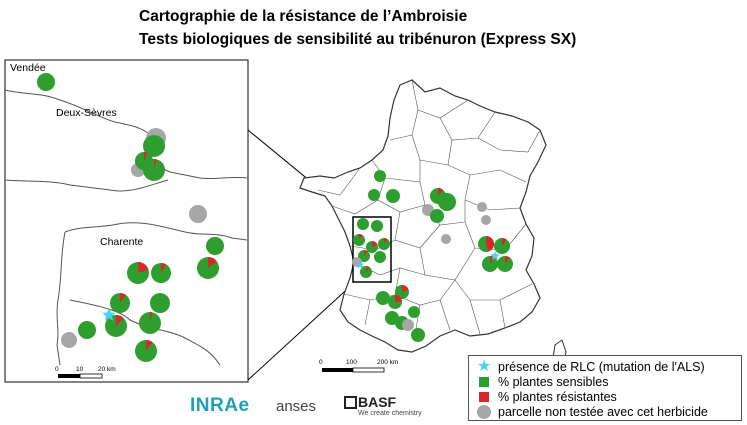  What do you see at coordinates (432, 256) in the screenshot?
I see `main-map-markers` at bounding box center [432, 256].